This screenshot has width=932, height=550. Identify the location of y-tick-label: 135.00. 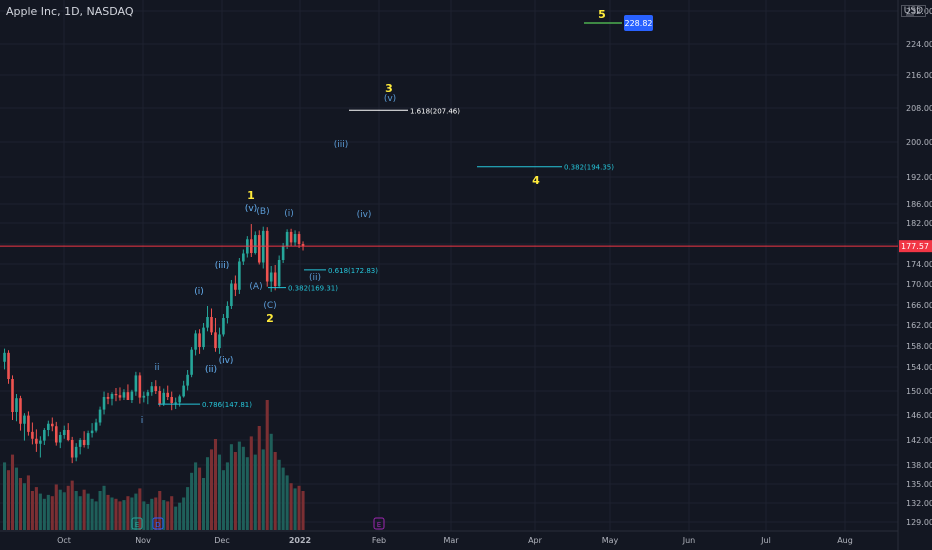
(919, 484).